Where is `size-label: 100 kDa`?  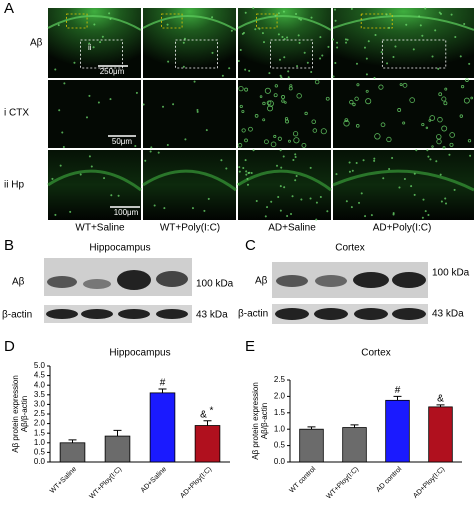
size-label: 100 kDa is located at coordinates (215, 284).